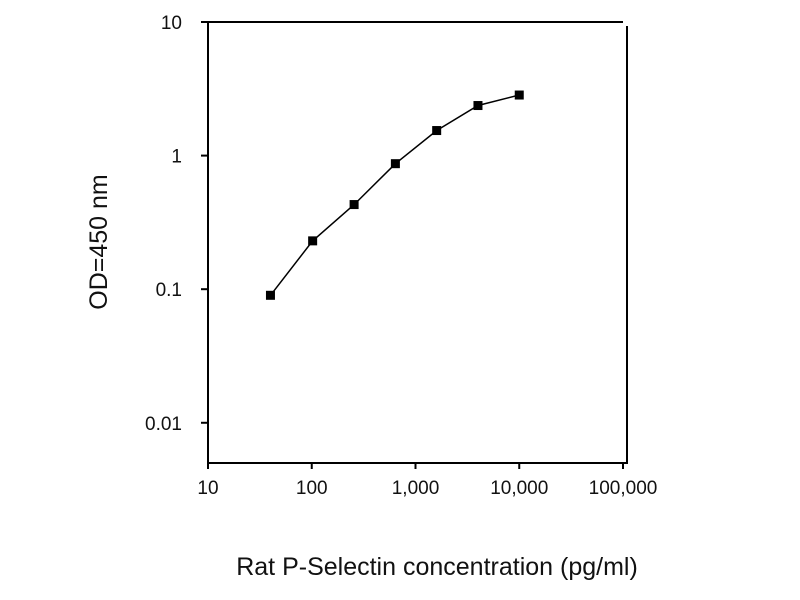 Image resolution: width=800 pixels, height=600 pixels. What do you see at coordinates (312, 488) in the screenshot?
I see `x-tick-label: 100` at bounding box center [312, 488].